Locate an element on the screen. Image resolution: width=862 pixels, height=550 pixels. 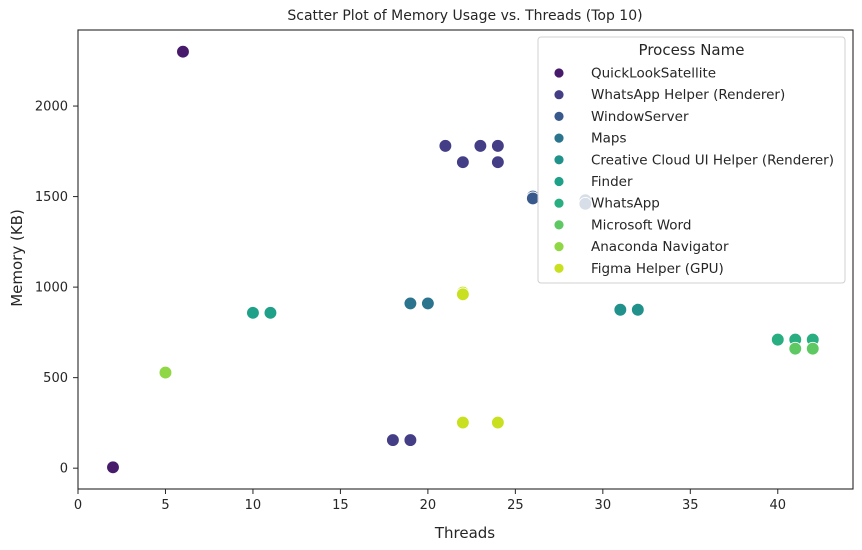
x-tick-label: 15 is located at coordinates (340, 505).